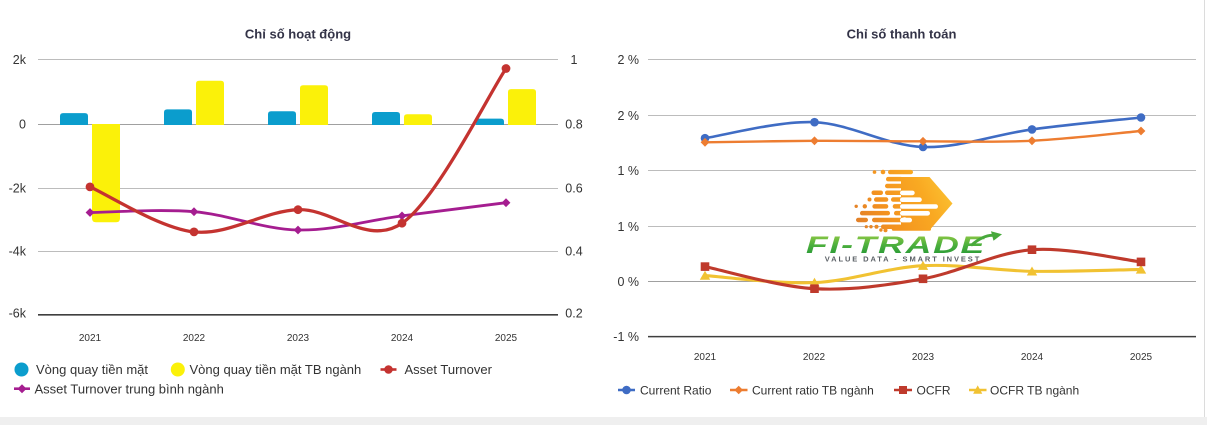 This screenshot has height=425, width=1207. What do you see at coordinates (129, 388) in the screenshot?
I see `svg-text:Asset Turnover trung bình ngàn: Asset Turnover trung bình ngành` at bounding box center [129, 388].